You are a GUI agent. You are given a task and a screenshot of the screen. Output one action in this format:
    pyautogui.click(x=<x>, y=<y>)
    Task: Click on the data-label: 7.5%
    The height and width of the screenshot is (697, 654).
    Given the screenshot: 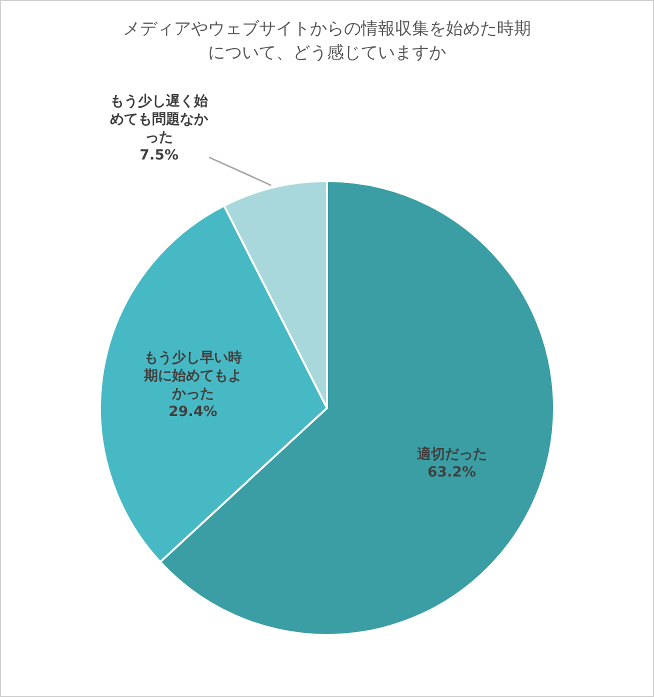 What is the action you would take?
    pyautogui.click(x=159, y=155)
    